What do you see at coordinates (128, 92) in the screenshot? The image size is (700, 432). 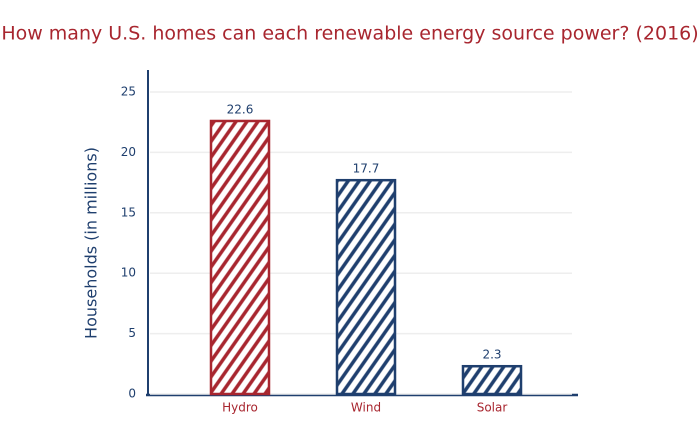 I see `y-tick-label: 25` at bounding box center [128, 92].